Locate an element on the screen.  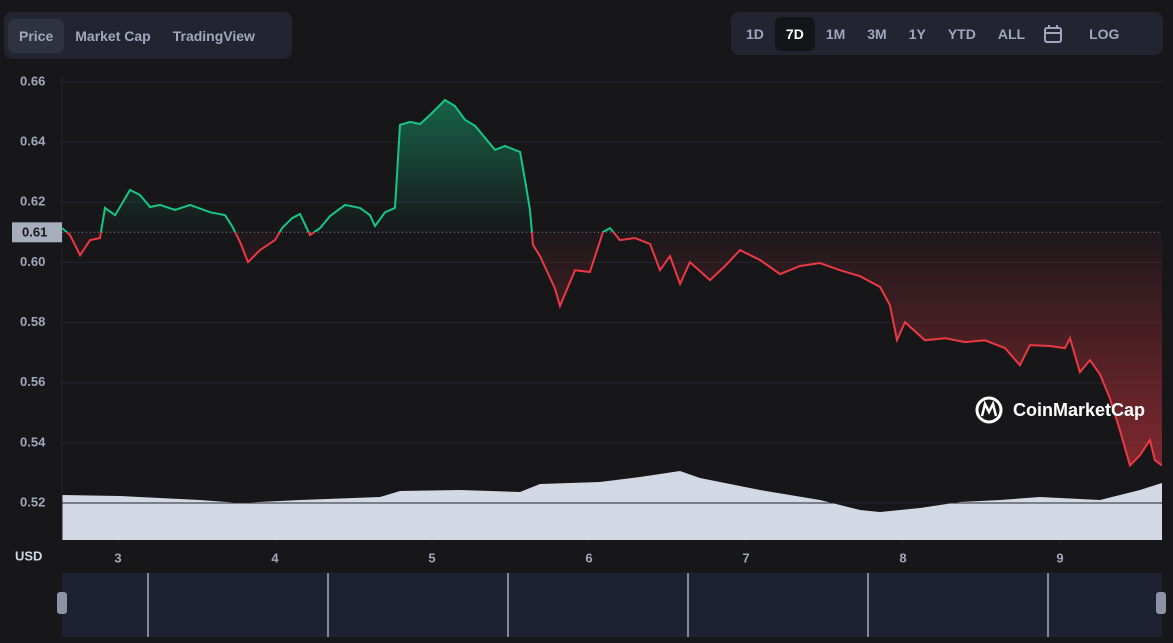
navigator-bg is located at coordinates (612, 605).